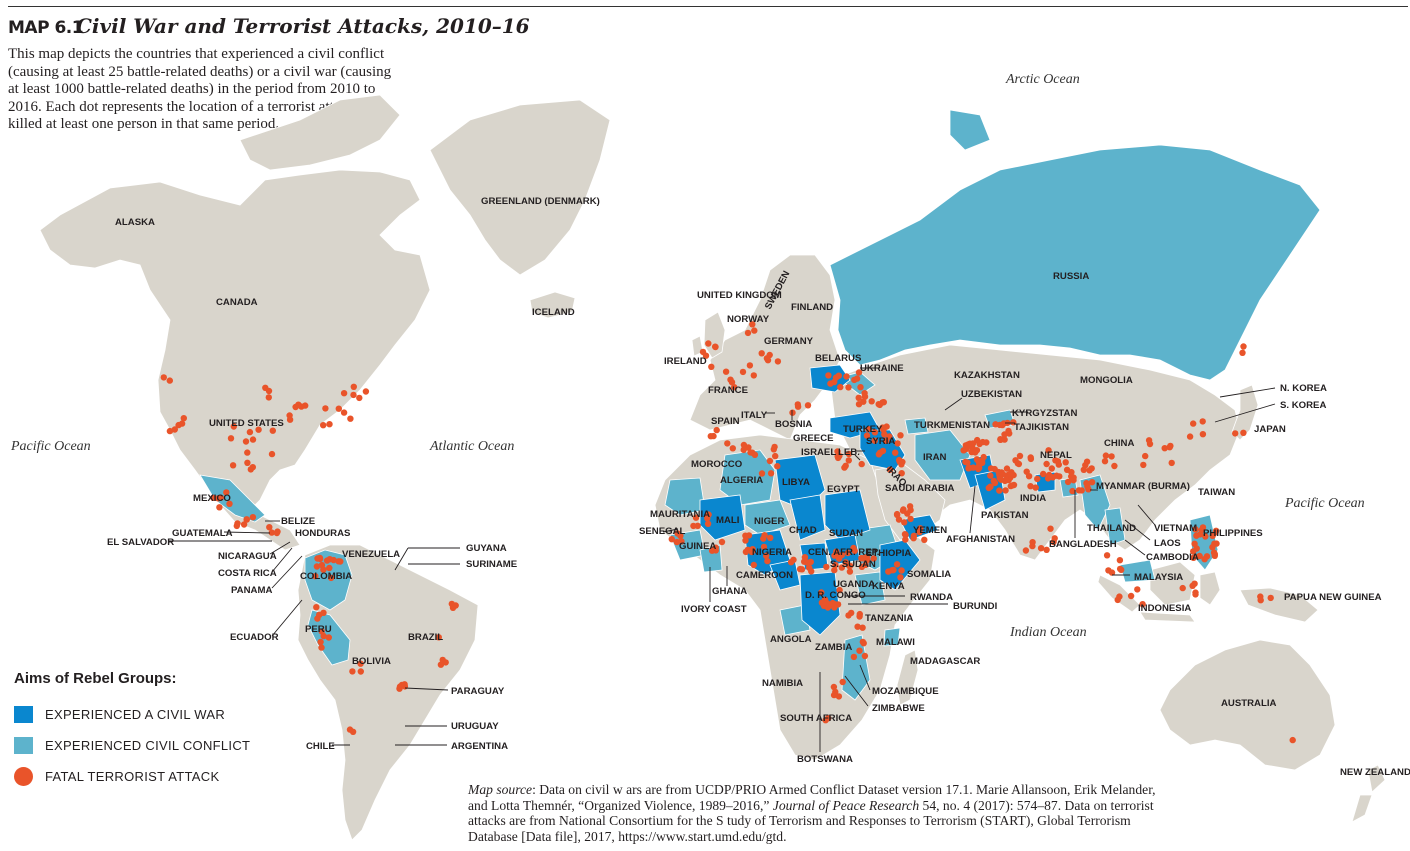  Describe the element at coordinates (1075, 262) in the screenshot. I see `conflict-russia` at that location.